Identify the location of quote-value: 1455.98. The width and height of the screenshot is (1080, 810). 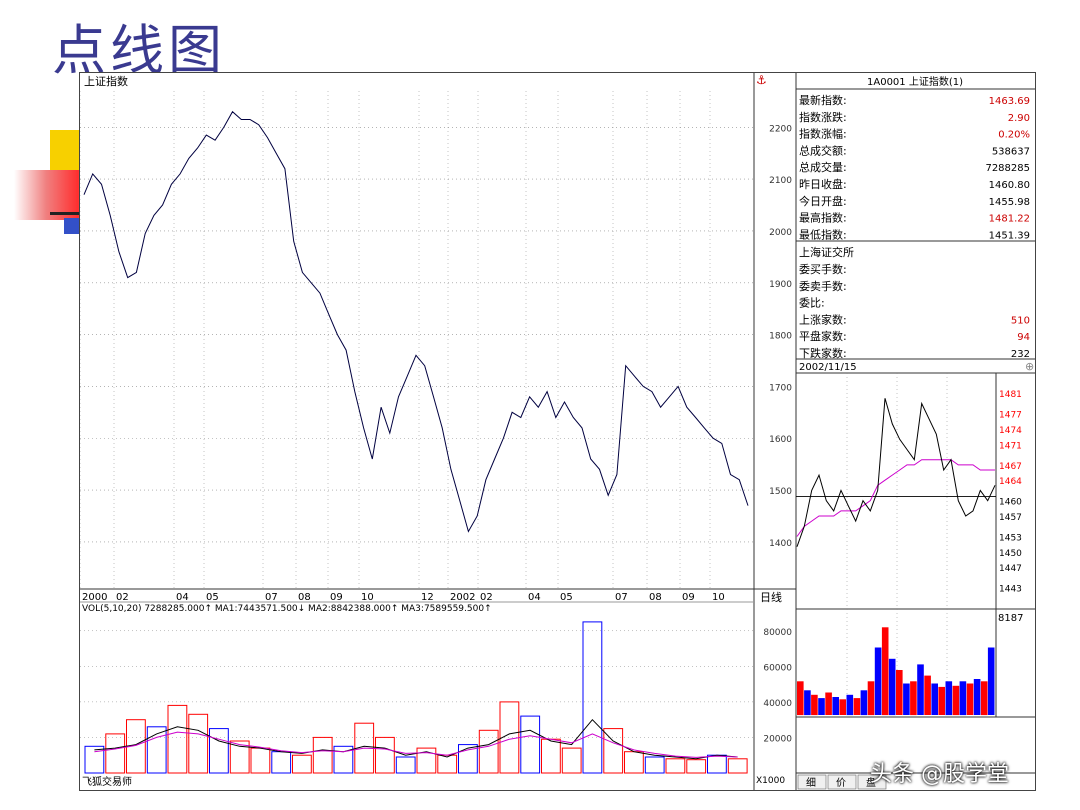
(1009, 202).